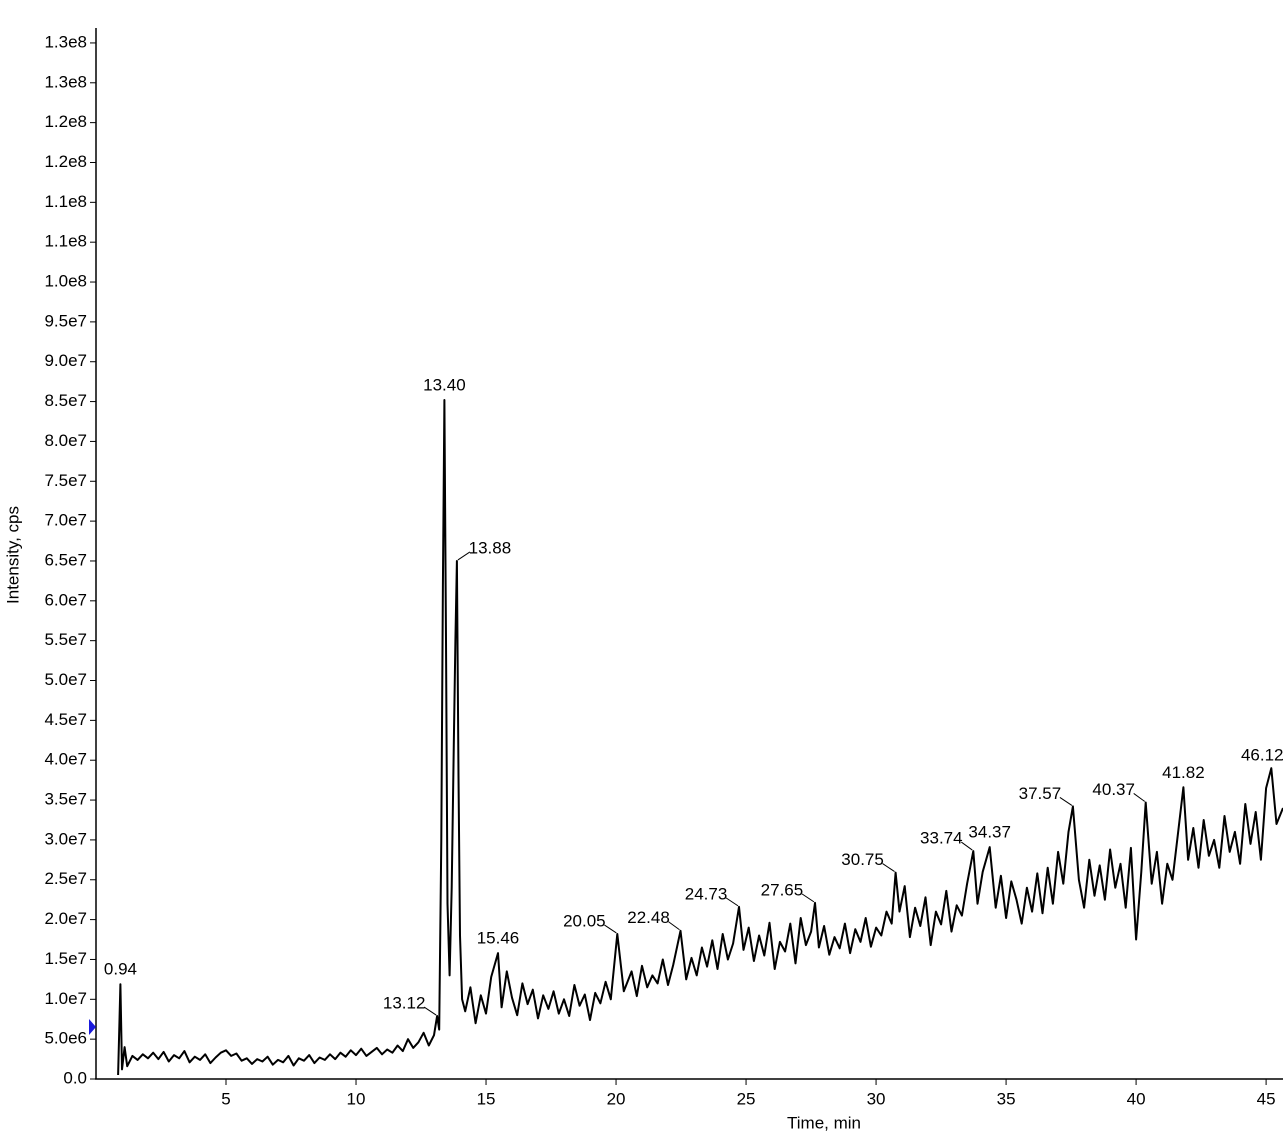 The image size is (1283, 1137). What do you see at coordinates (65, 320) in the screenshot?
I see `y-tick-label: 9.5e7` at bounding box center [65, 320].